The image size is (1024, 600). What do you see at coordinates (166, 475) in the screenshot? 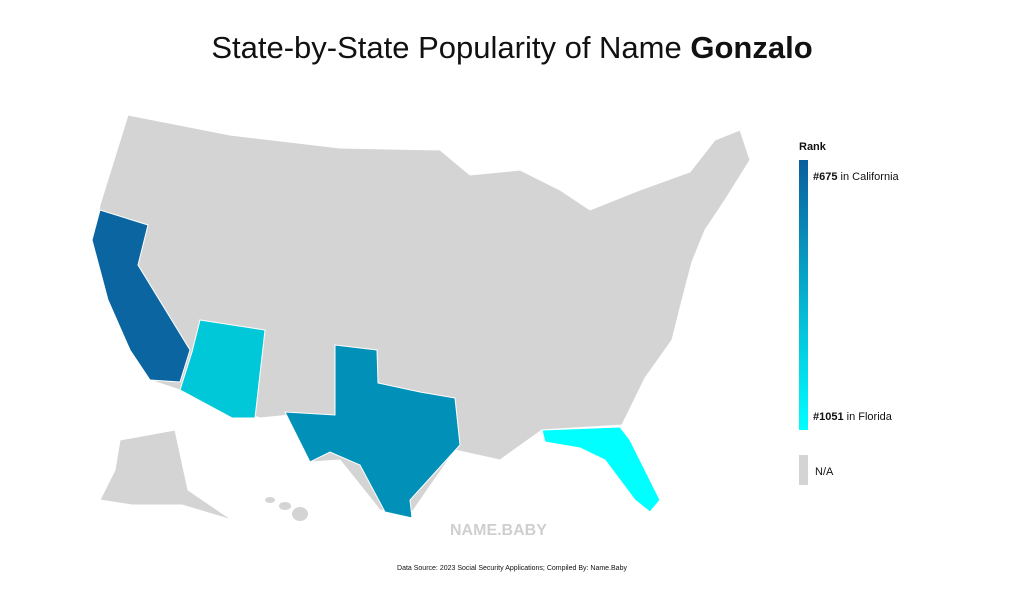
I see `alaska` at bounding box center [166, 475].